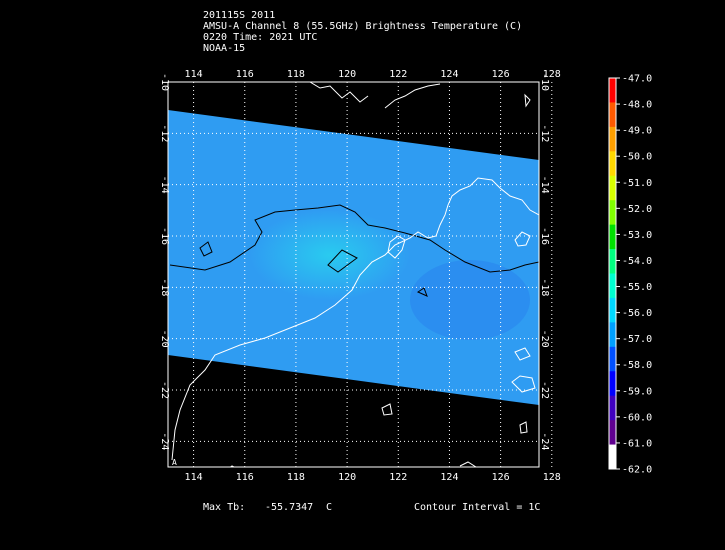 This screenshot has height=550, width=725. What do you see at coordinates (544, 261) in the screenshot?
I see `latitude-labels-right: -10 -12 -14 -16 -18 -20 -22 -24` at bounding box center [544, 261].